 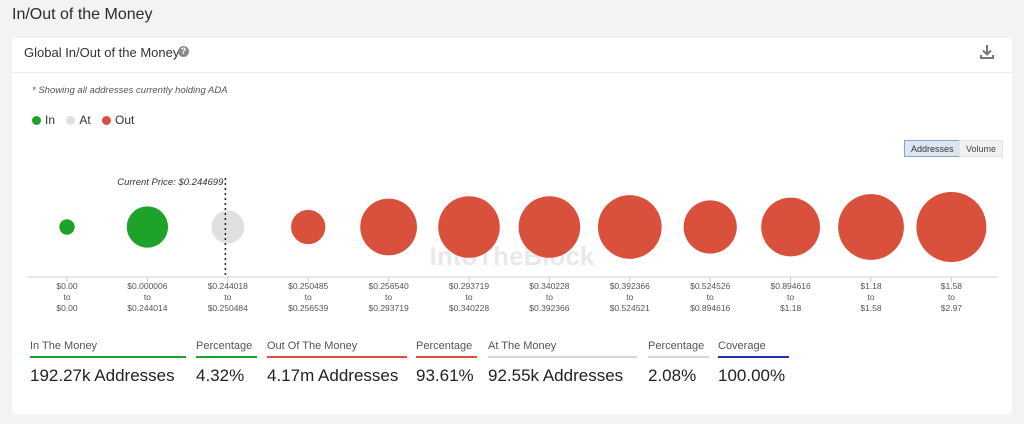 I want to click on legend-swatch-at, so click(x=71, y=120).